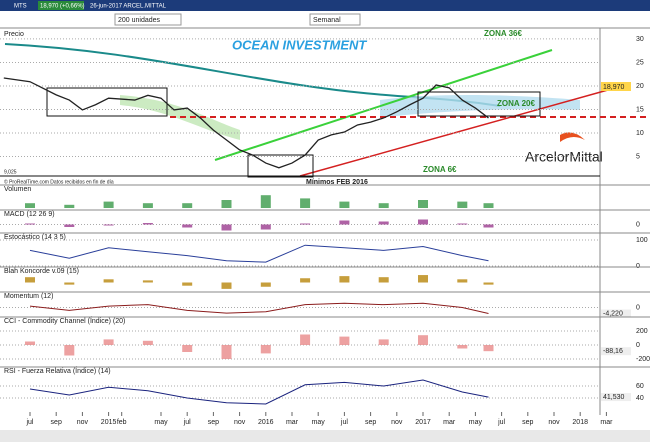  I want to click on panel-title: RSI - Fuerza Relativa (Índice) (14), so click(57, 370).